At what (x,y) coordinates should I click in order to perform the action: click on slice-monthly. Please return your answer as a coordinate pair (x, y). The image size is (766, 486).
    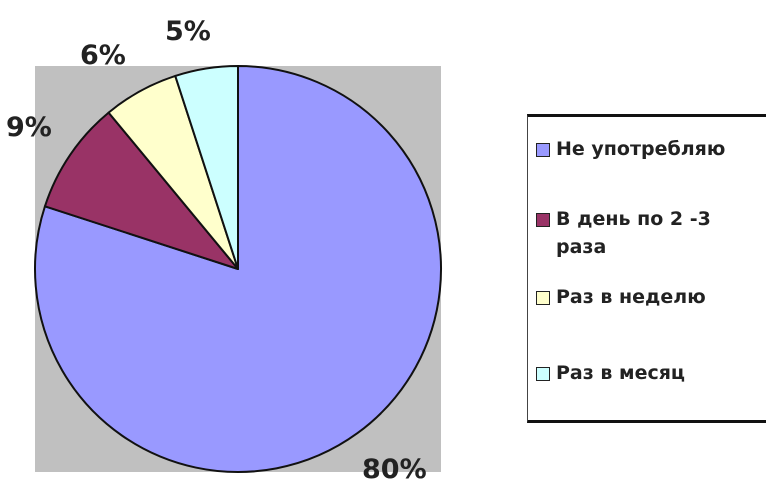
    Looking at the image, I should click on (206, 167).